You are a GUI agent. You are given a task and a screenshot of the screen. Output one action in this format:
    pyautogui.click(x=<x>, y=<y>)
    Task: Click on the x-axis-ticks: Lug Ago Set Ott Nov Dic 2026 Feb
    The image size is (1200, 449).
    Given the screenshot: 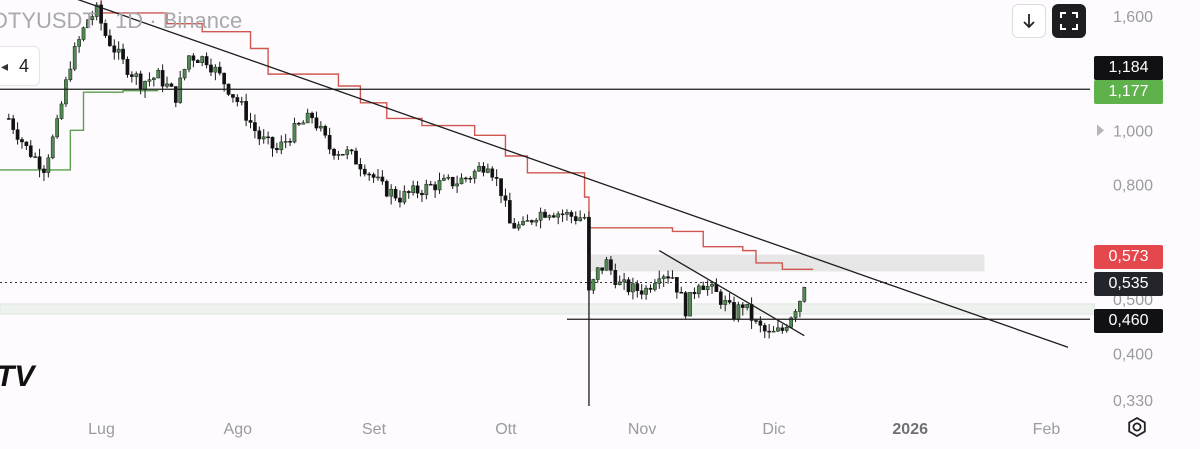 What is the action you would take?
    pyautogui.click(x=574, y=429)
    